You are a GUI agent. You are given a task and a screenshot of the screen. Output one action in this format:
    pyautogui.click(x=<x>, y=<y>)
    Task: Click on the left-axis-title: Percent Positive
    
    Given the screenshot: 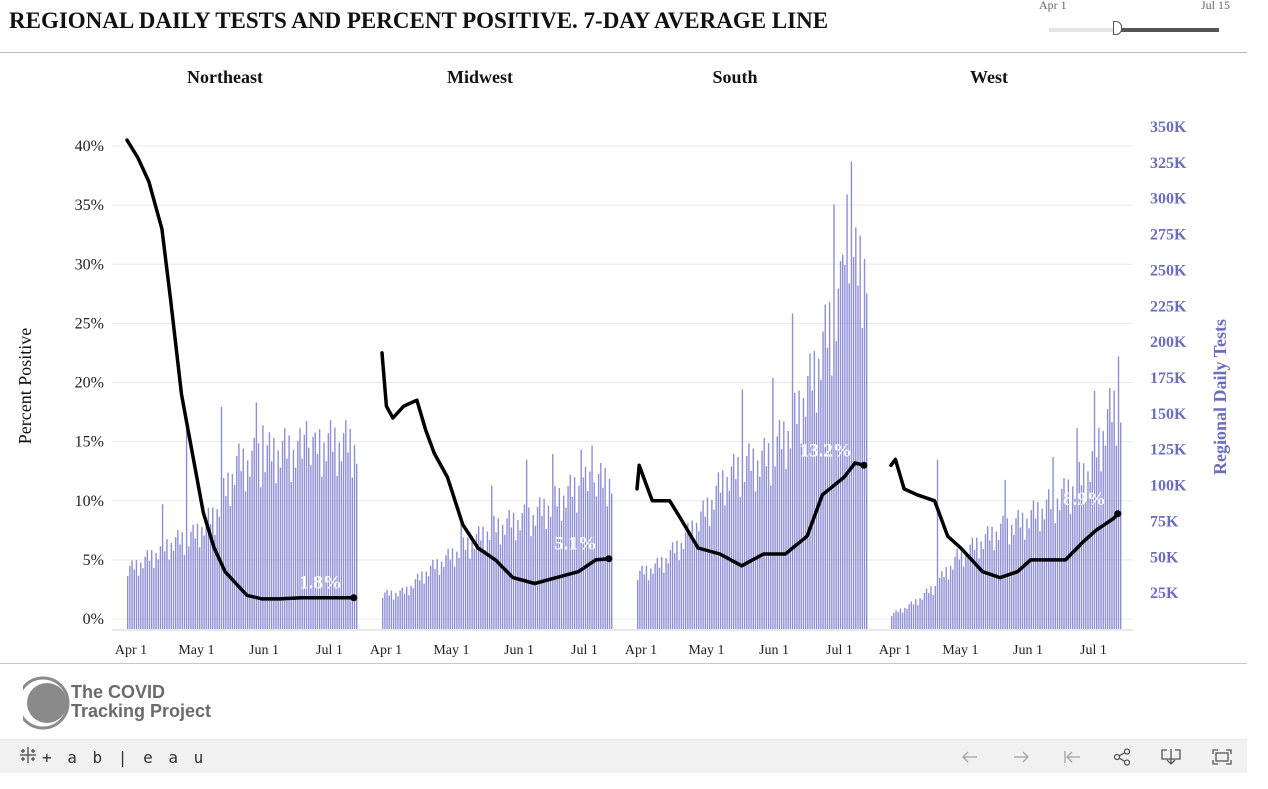 What is the action you would take?
    pyautogui.click(x=25, y=386)
    